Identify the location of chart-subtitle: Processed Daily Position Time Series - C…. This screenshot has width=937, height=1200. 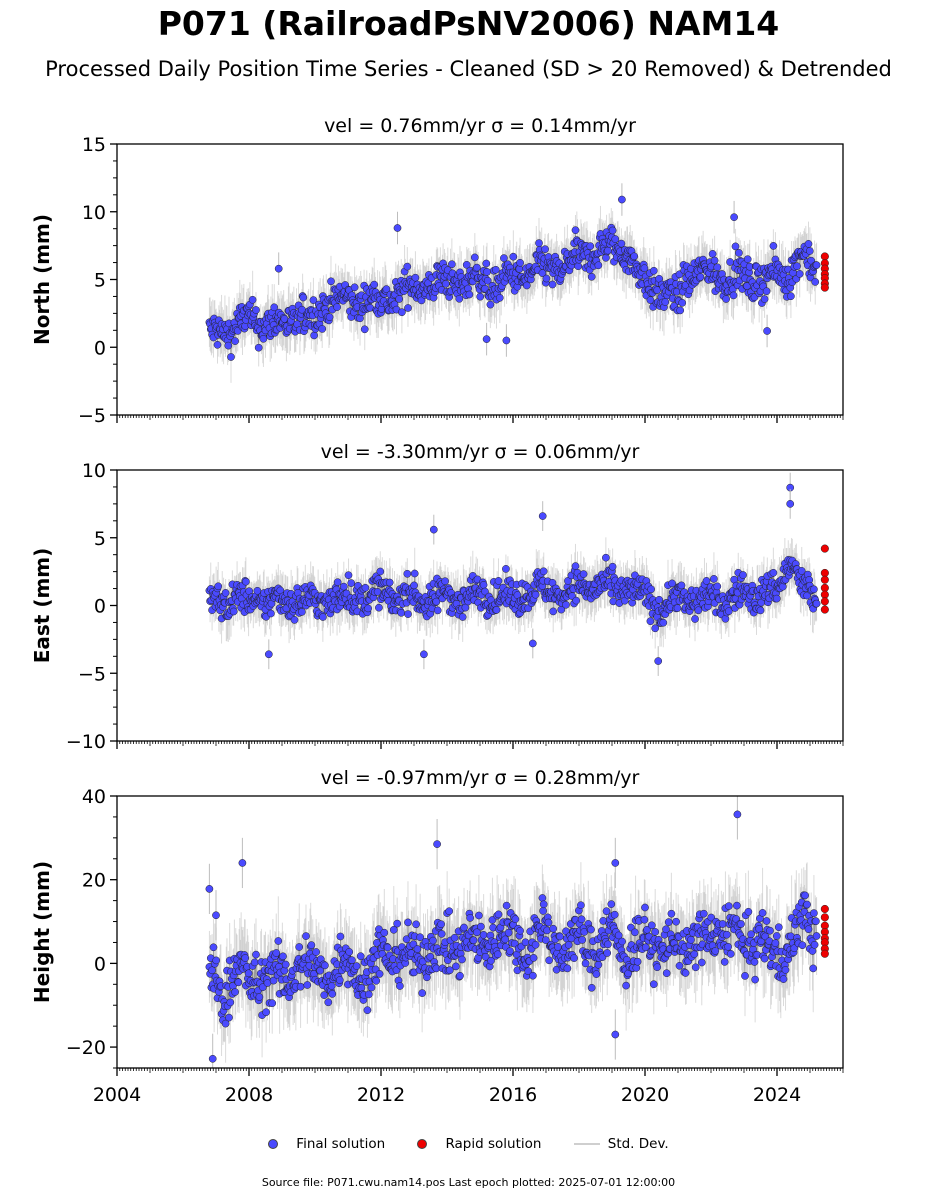
(468, 69).